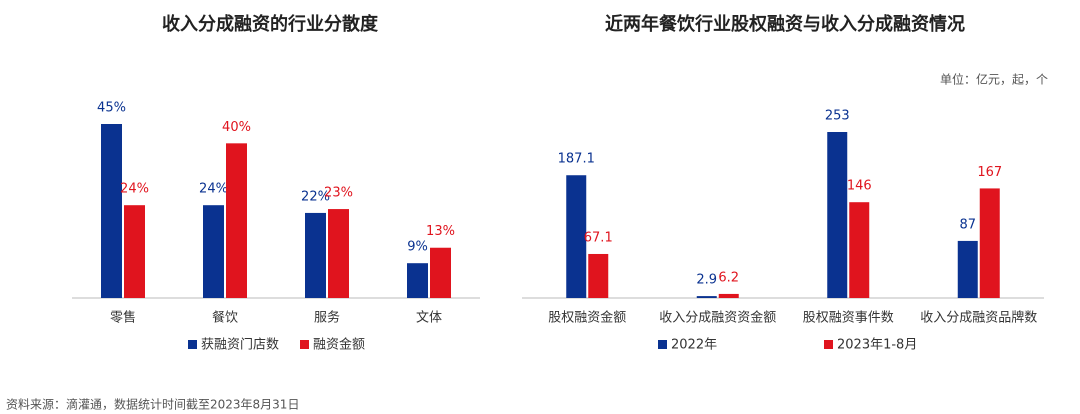 The width and height of the screenshot is (1080, 414). I want to click on x-tick-label: 文体, so click(429, 318).